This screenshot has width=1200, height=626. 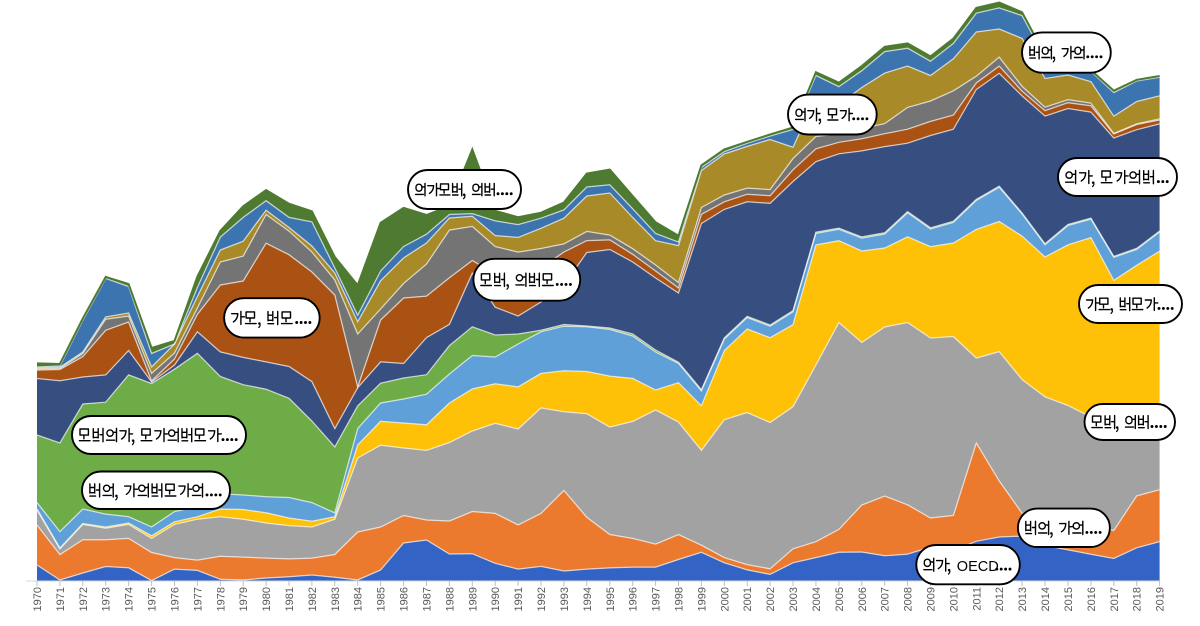 What do you see at coordinates (153, 599) in the screenshot?
I see `svg-text: 1975` at bounding box center [153, 599].